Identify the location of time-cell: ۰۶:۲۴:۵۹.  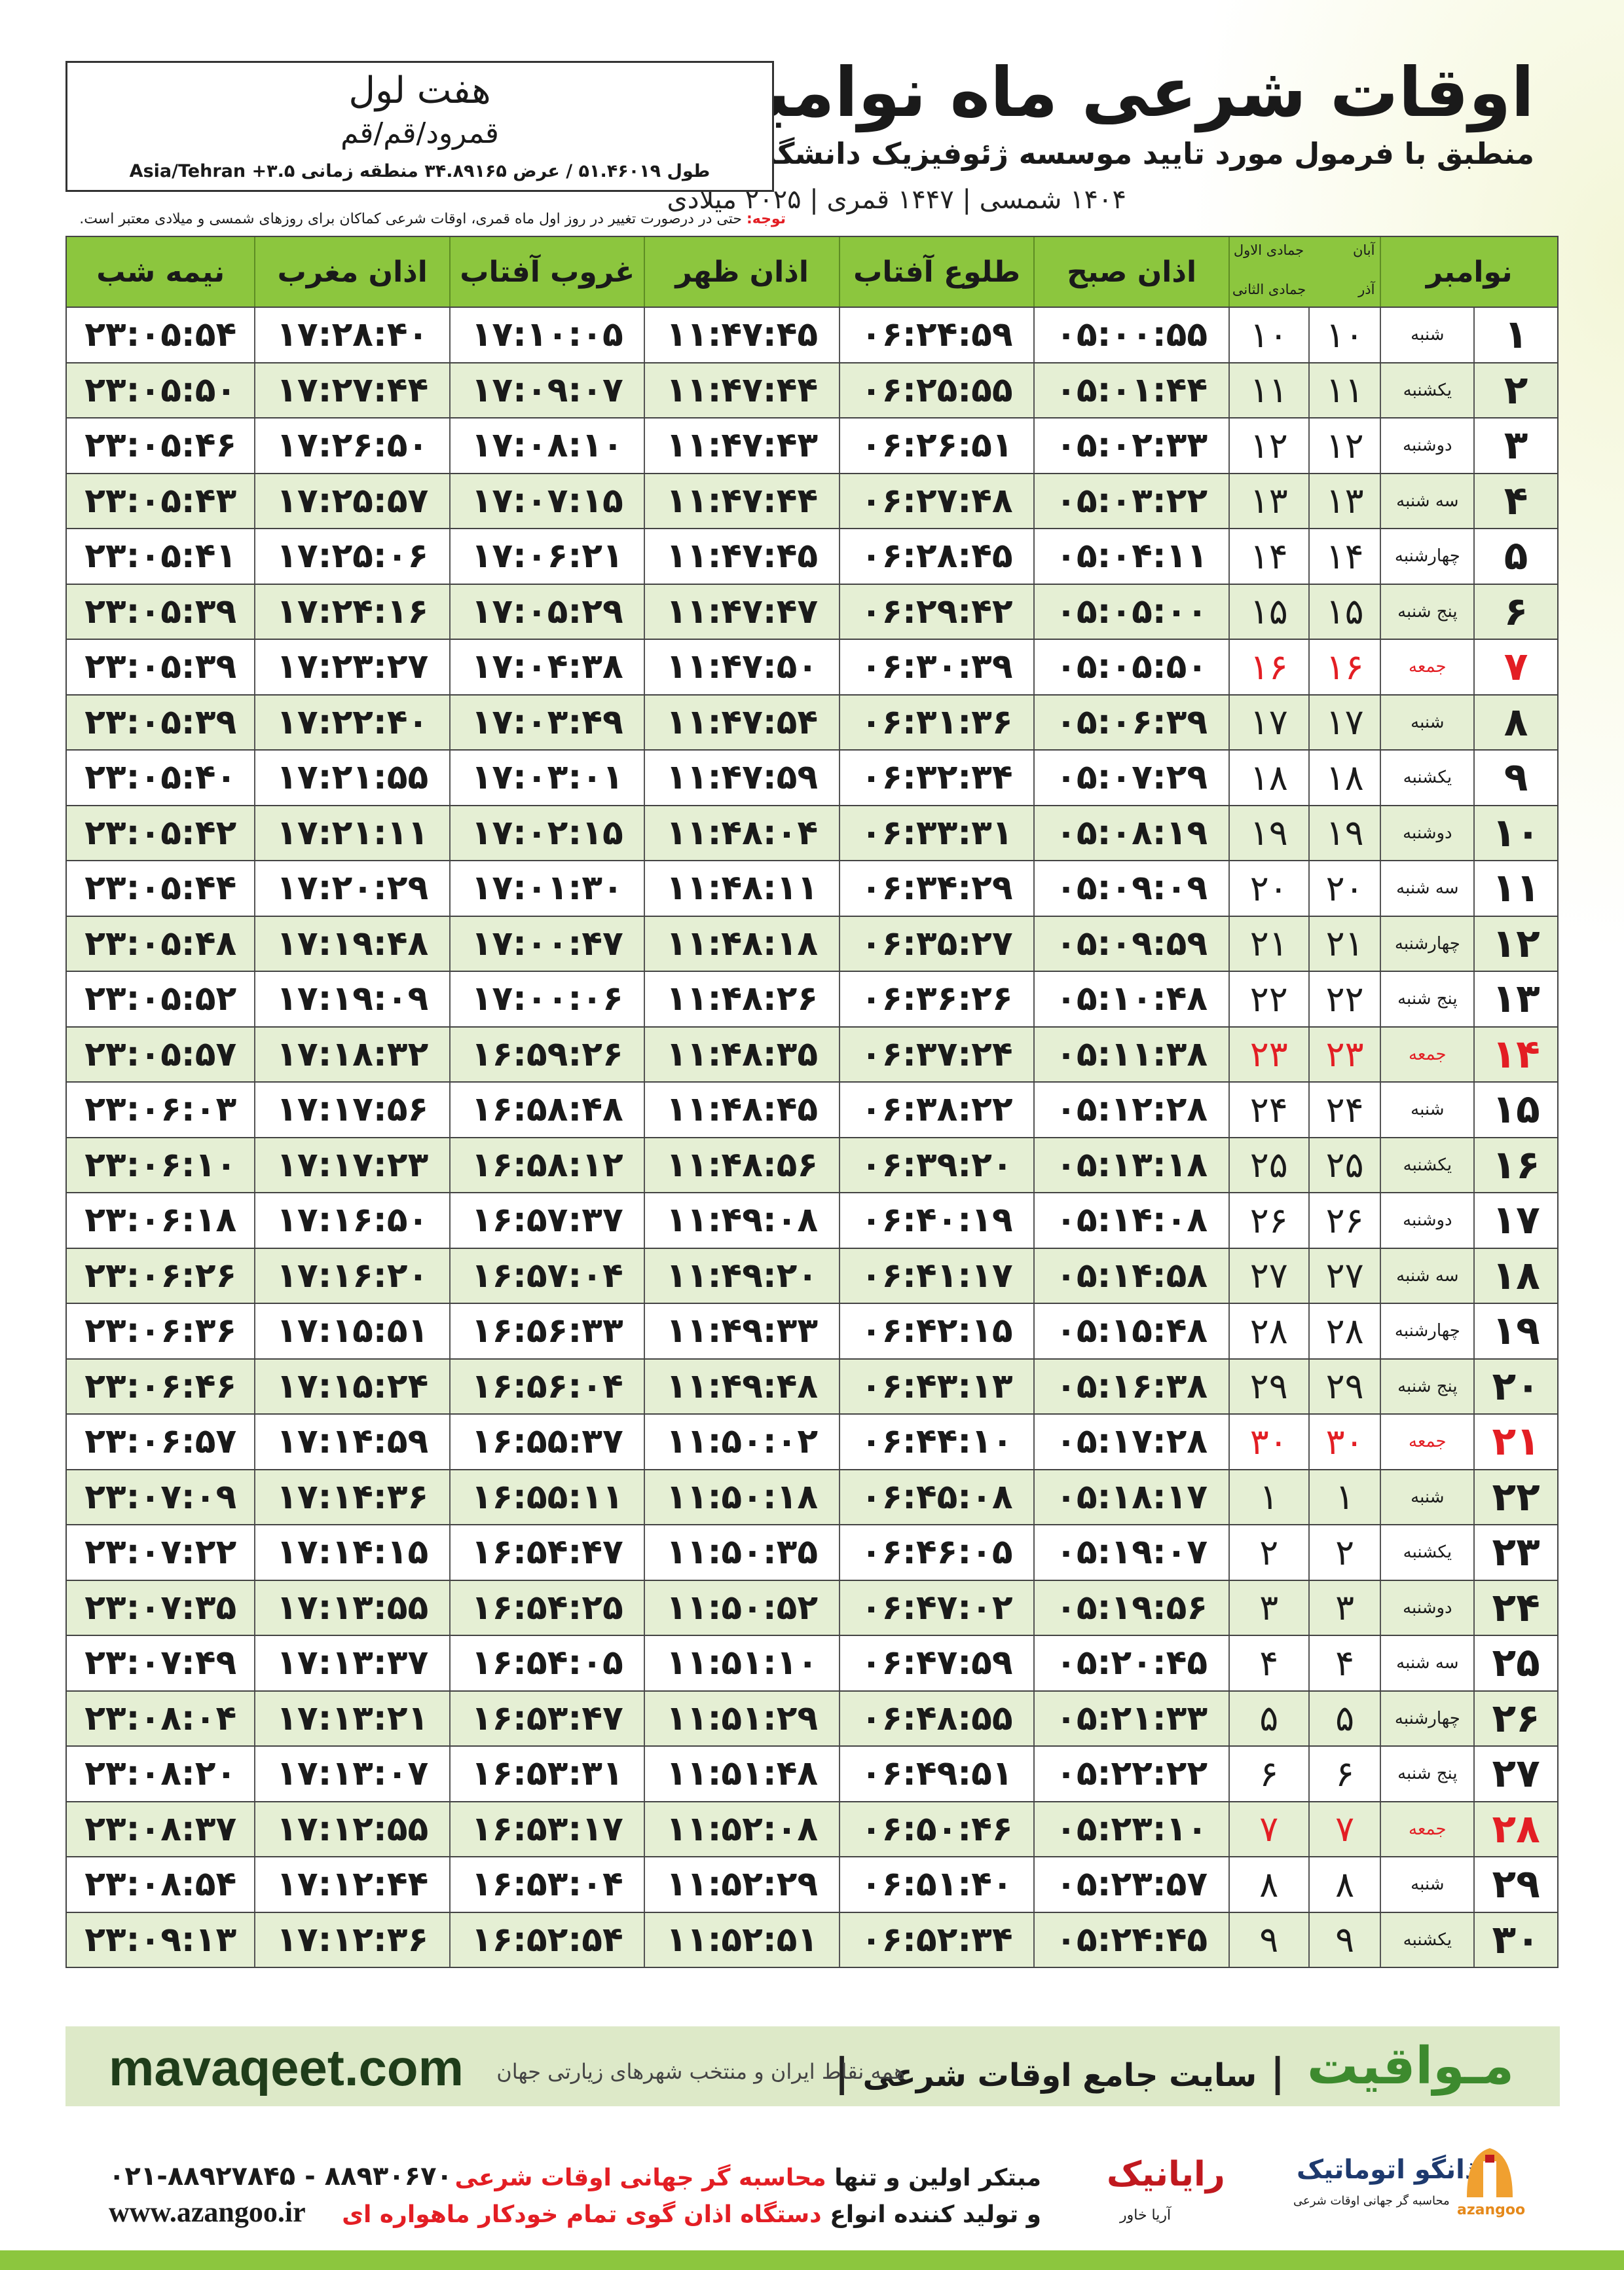
(935, 335).